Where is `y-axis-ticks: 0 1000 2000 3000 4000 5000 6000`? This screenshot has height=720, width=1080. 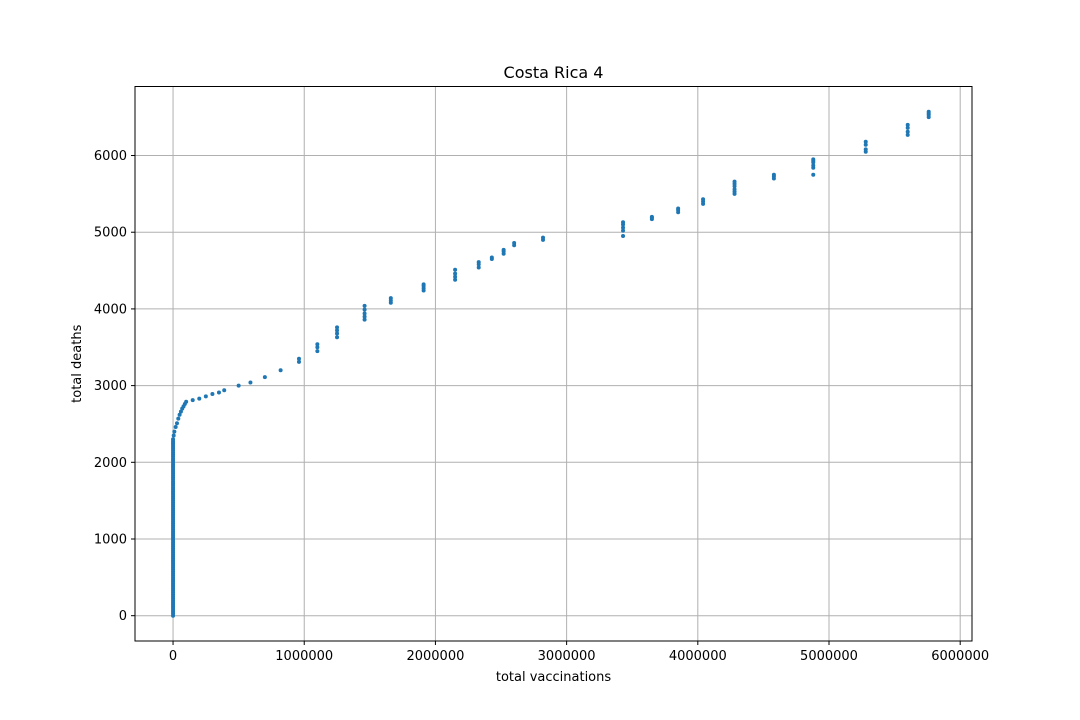 y-axis-ticks: 0 1000 2000 3000 4000 5000 6000 is located at coordinates (114, 386).